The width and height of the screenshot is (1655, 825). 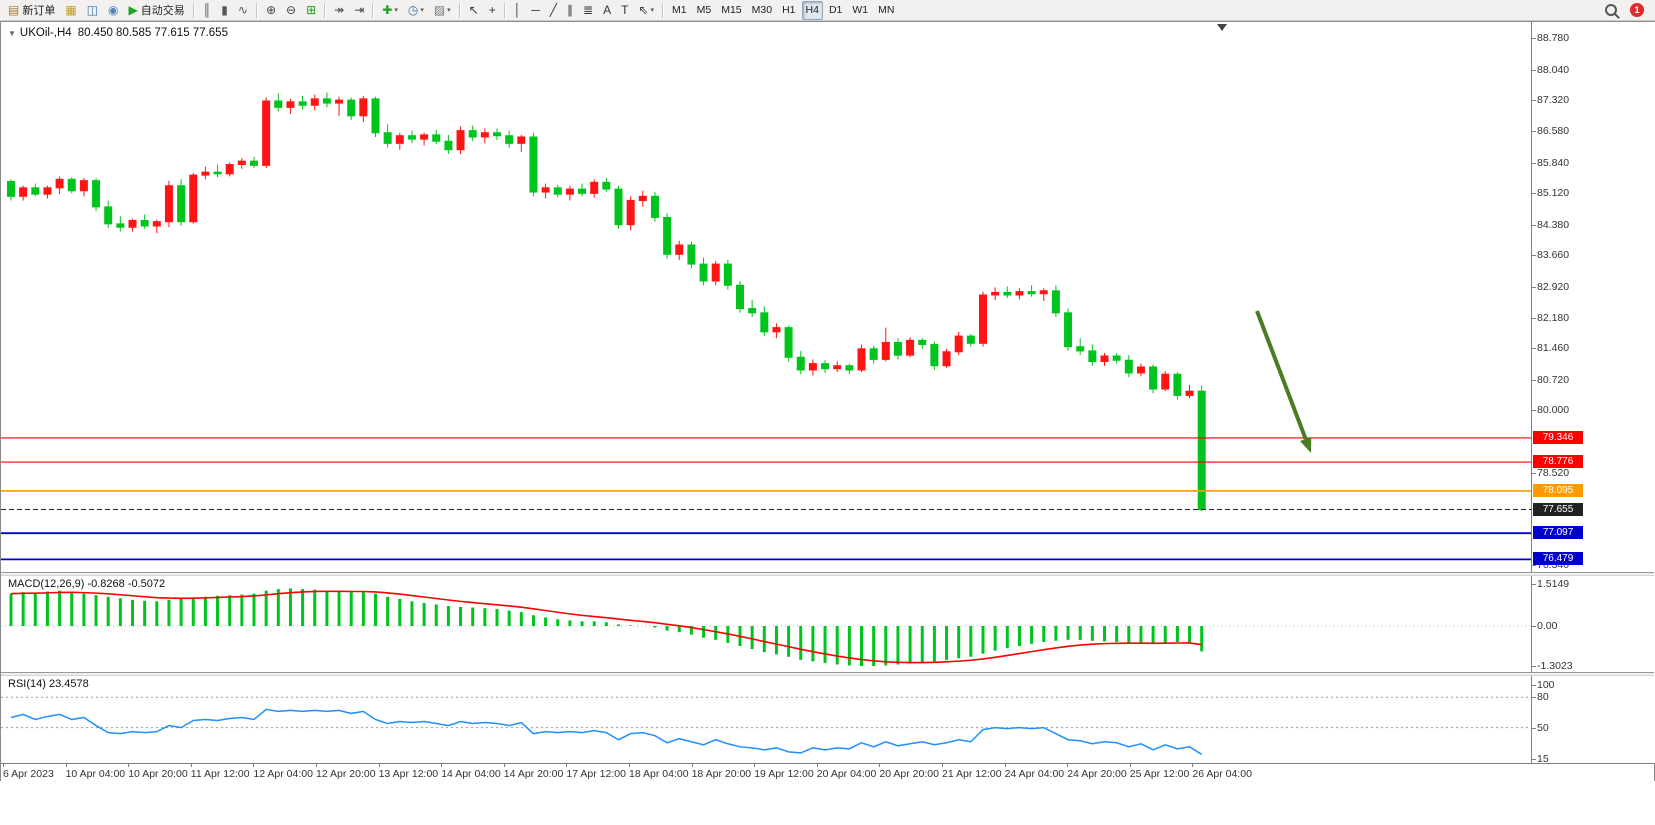 What do you see at coordinates (1553, 410) in the screenshot?
I see `price-axis-label: 80.000` at bounding box center [1553, 410].